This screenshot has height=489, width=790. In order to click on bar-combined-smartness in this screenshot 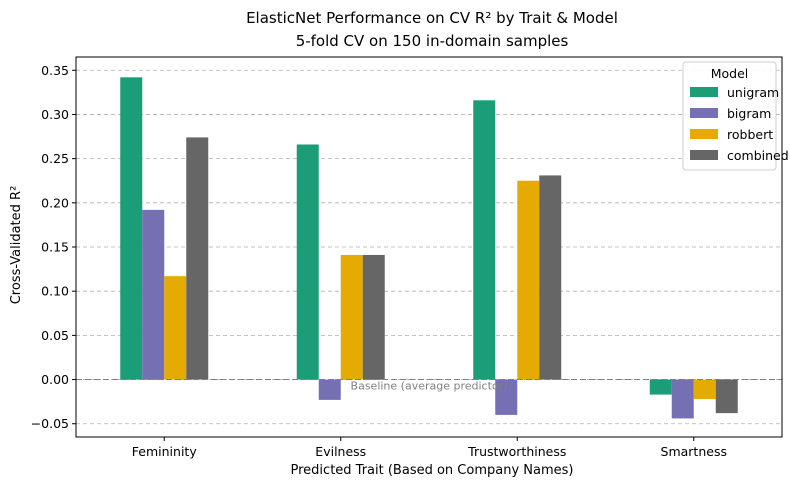, I will do `click(726, 396)`.